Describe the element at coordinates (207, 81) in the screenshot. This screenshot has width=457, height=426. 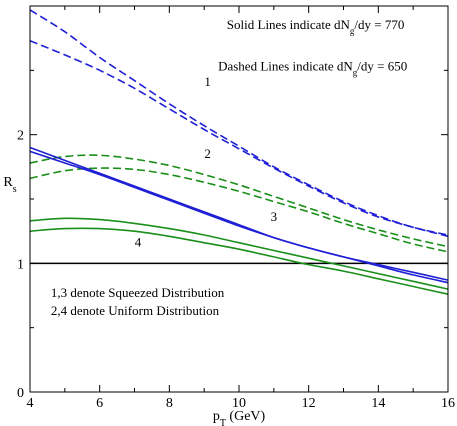
I see `curve-label-1: 1` at that location.